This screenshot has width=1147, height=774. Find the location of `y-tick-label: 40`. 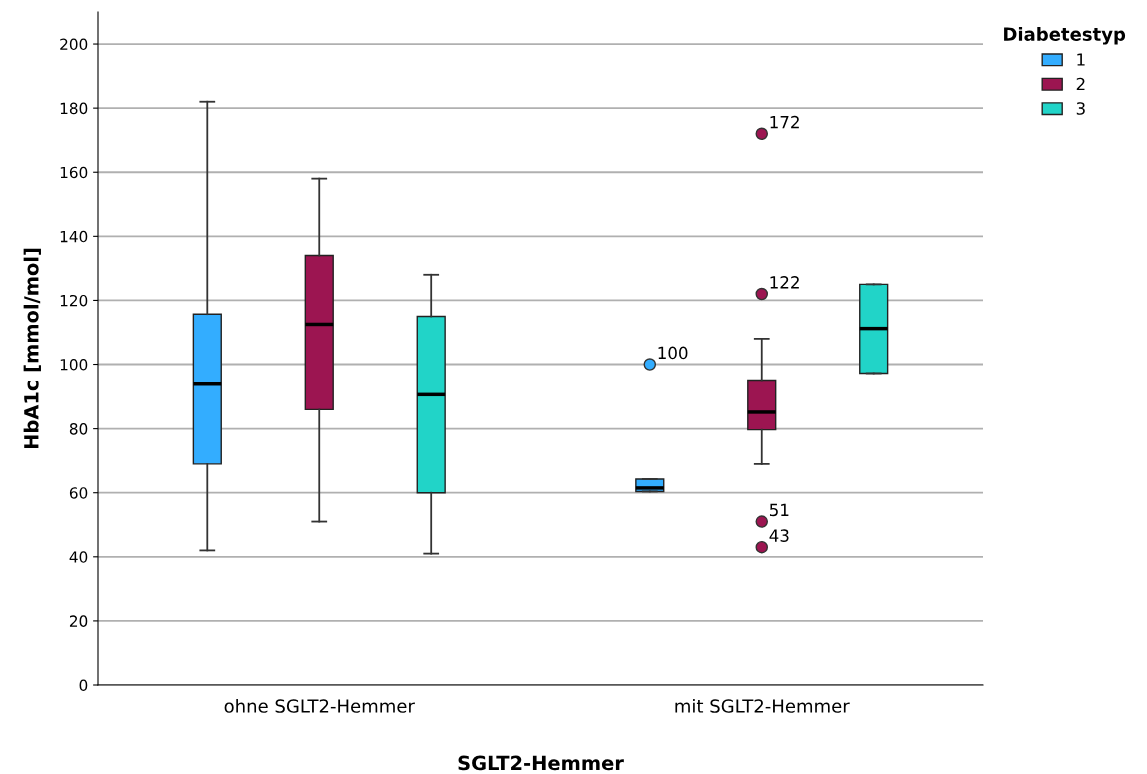

y-tick-label: 40 is located at coordinates (78, 557).